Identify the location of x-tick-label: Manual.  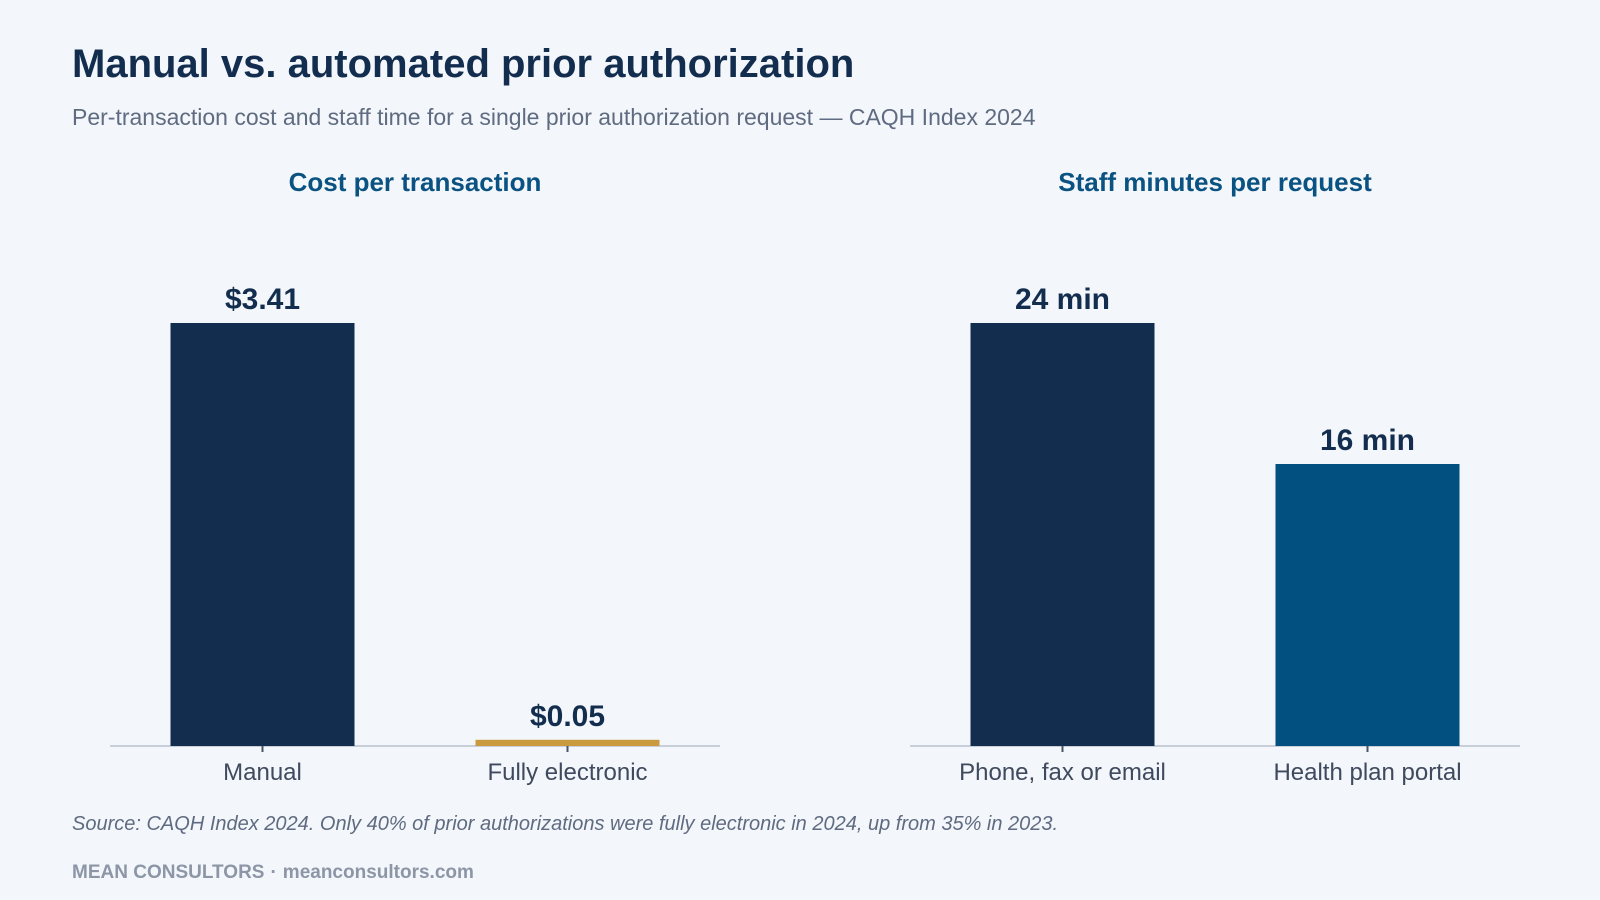
(262, 772).